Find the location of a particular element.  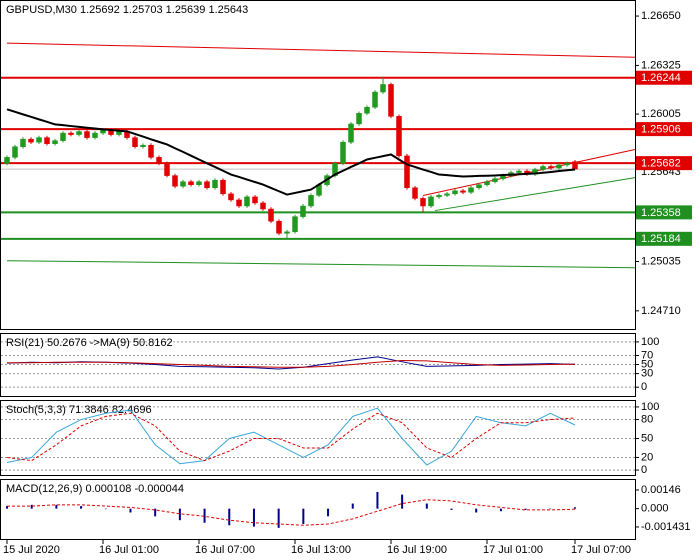

x-tick-label: 16 Jul 19:00 is located at coordinates (417, 550).